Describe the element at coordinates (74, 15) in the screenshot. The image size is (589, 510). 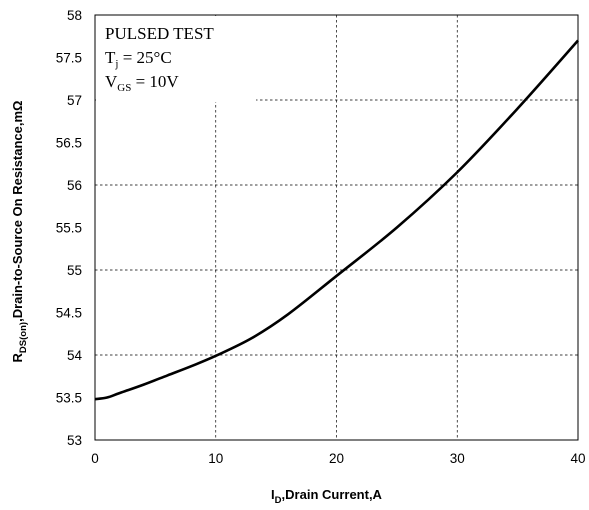
I see `y-tick-label: 58` at that location.